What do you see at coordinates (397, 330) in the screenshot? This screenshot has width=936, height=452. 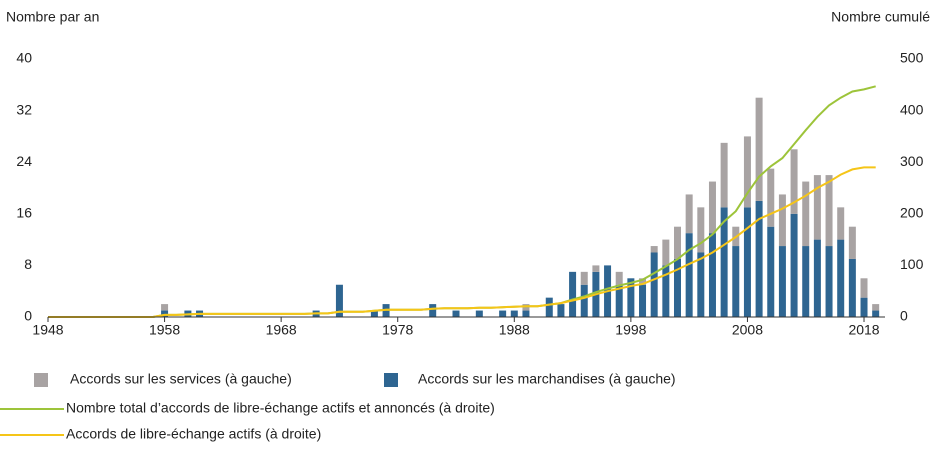 I see `x-tick-label: 1978` at bounding box center [397, 330].